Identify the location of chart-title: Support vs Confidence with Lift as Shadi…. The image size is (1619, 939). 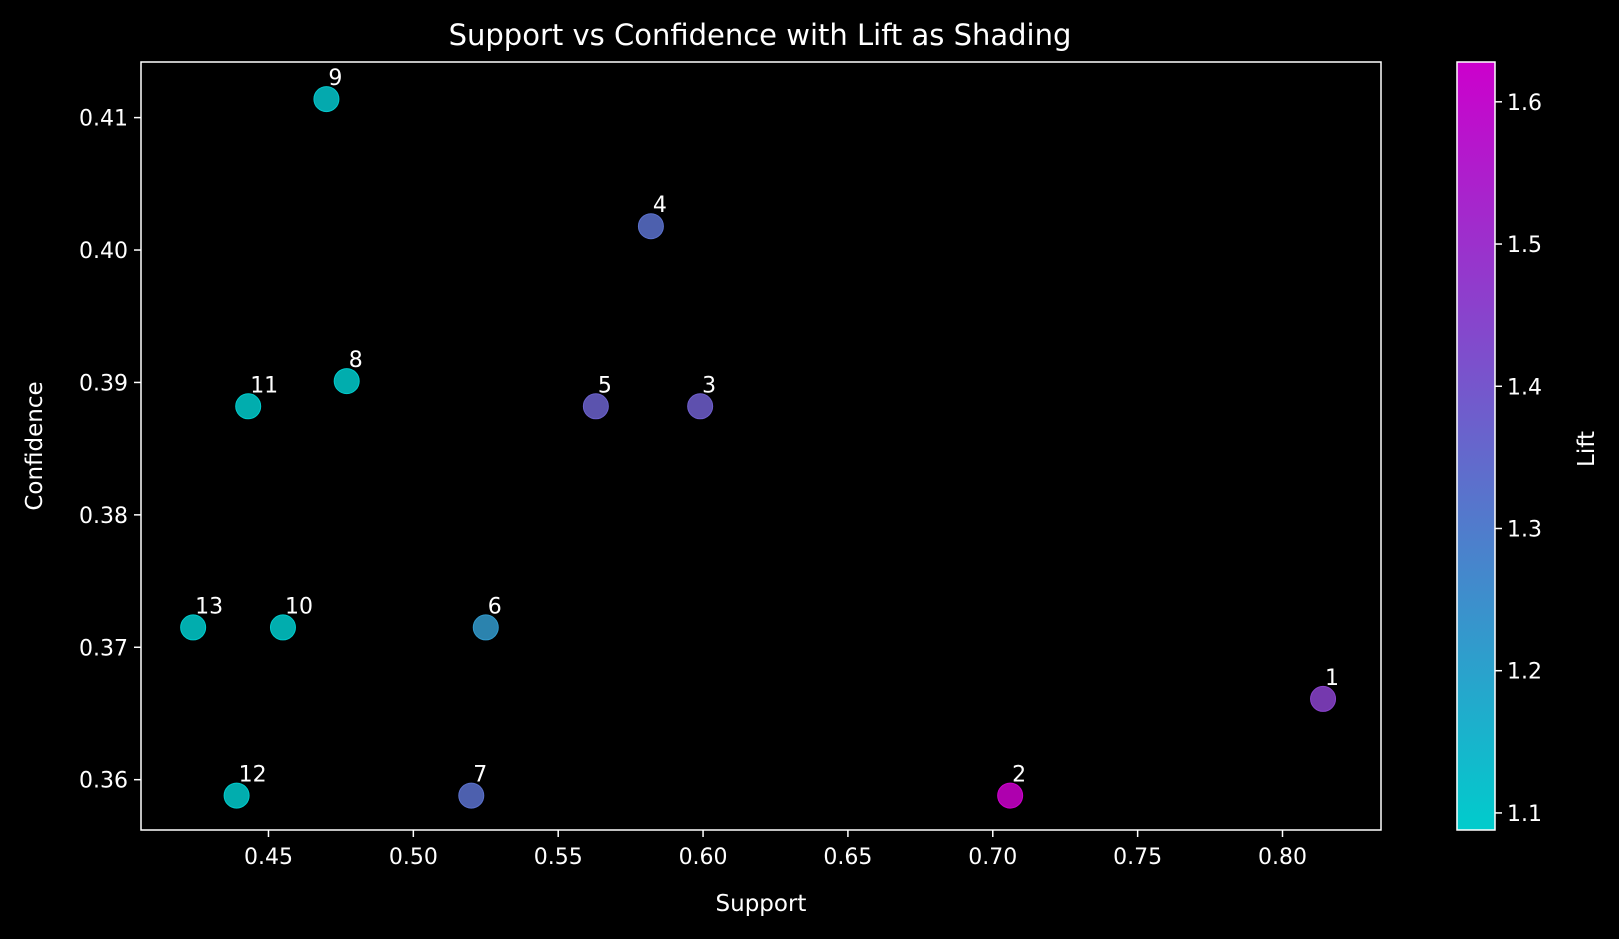
(760, 35).